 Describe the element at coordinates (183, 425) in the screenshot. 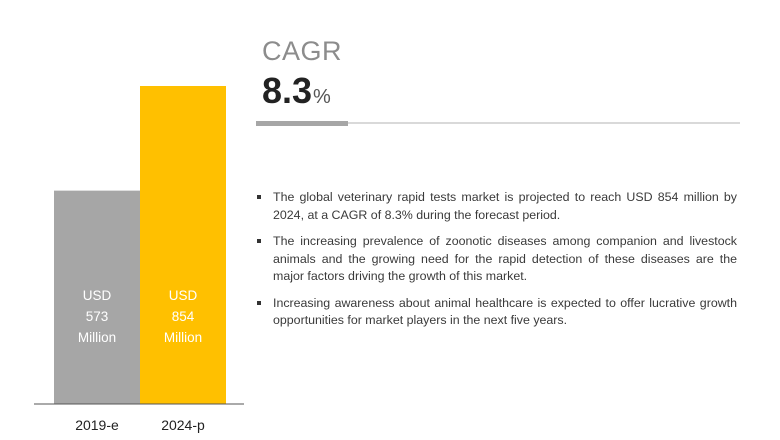

I see `x-tick-label: 2024-p` at that location.